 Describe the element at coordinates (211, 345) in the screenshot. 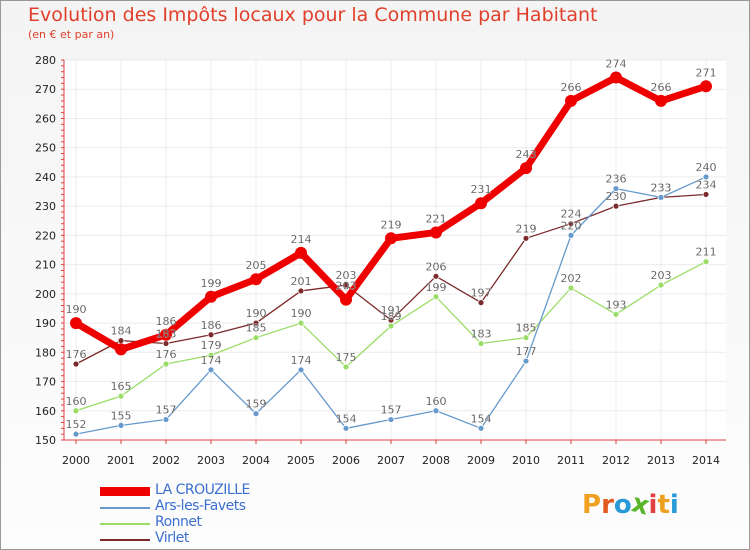

I see `data-label-ronnet: 179` at that location.